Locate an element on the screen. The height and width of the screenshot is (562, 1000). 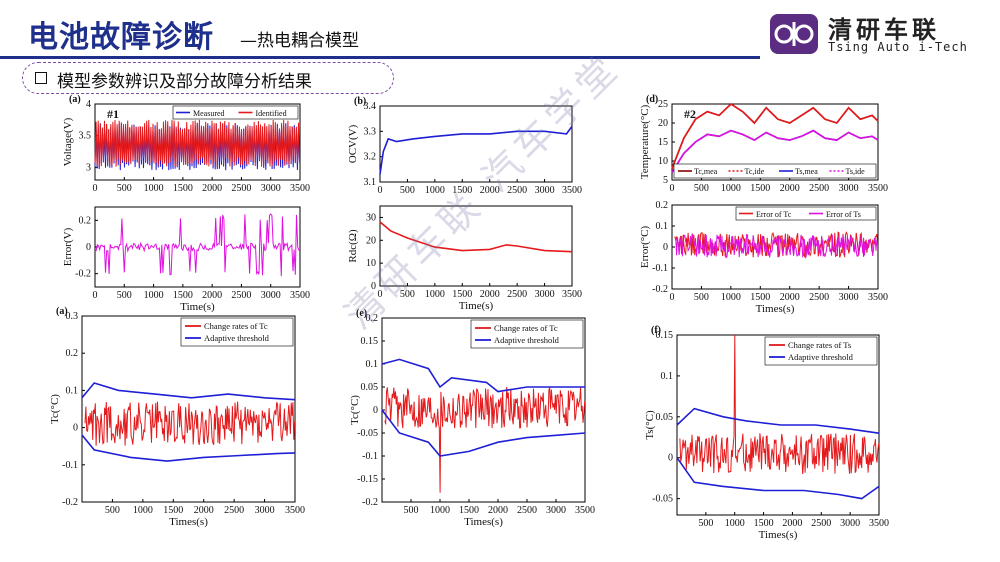
panel-label-d1: (d) is located at coordinates (652, 99).